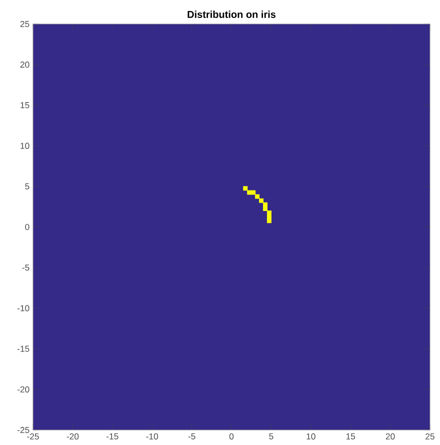  I want to click on x-tick-label: 5, so click(271, 436).